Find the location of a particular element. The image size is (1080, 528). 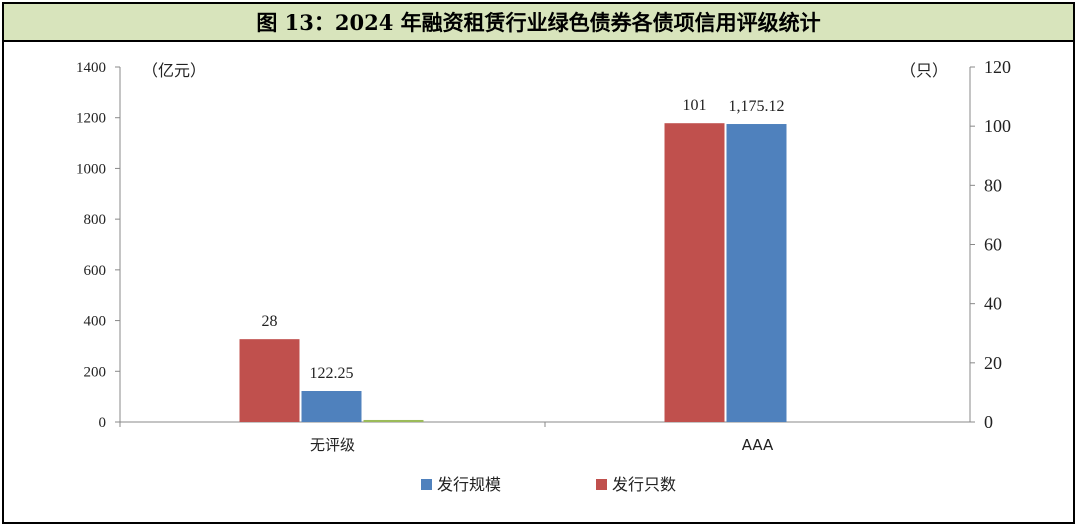

legend-label: 发行只数 is located at coordinates (644, 484).